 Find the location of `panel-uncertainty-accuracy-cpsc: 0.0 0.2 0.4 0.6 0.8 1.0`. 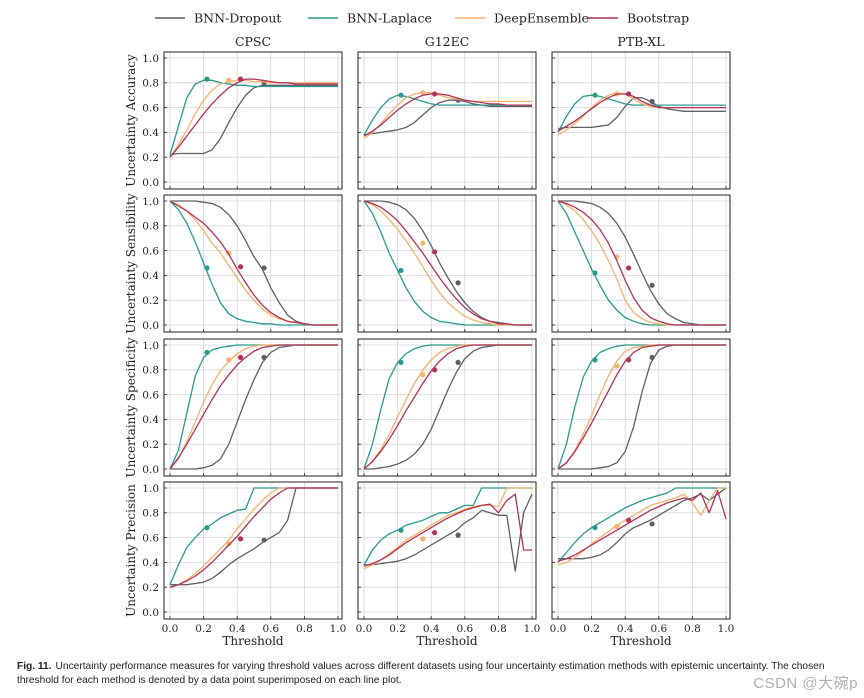

panel-uncertainty-accuracy-cpsc: 0.0 0.2 0.4 0.6 0.8 1.0 is located at coordinates (242, 120).